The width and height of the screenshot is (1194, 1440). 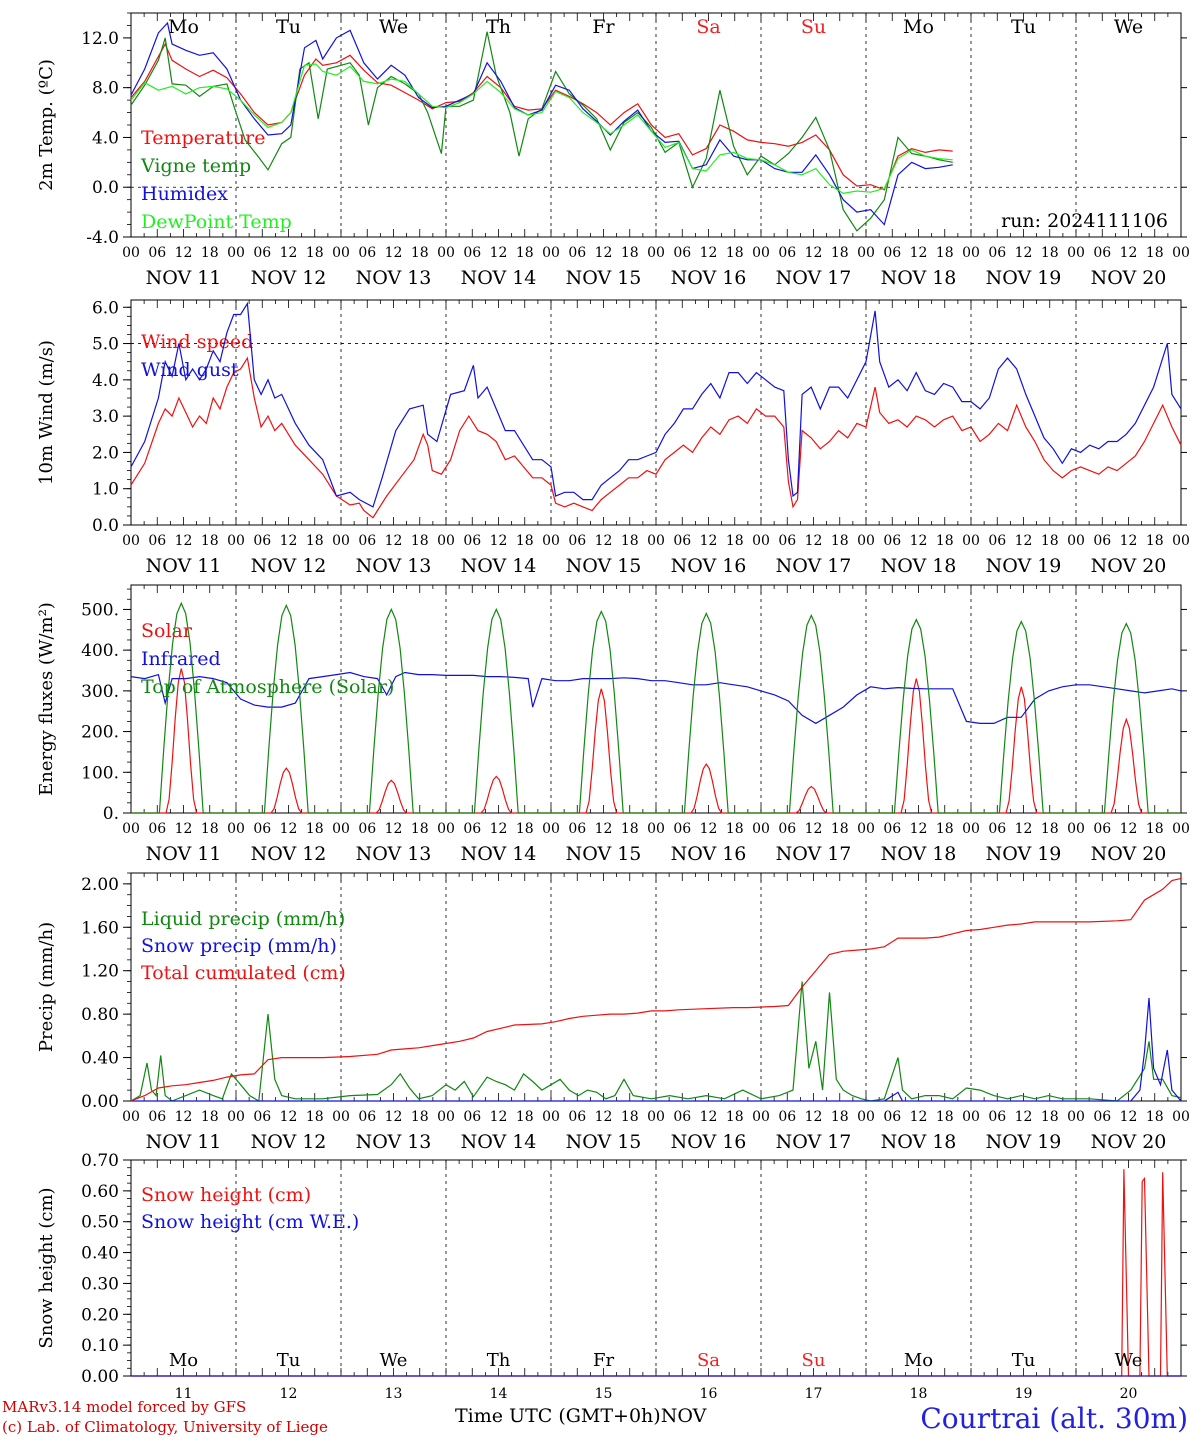 I want to click on y-tick-label: 4.0, so click(x=105, y=381).